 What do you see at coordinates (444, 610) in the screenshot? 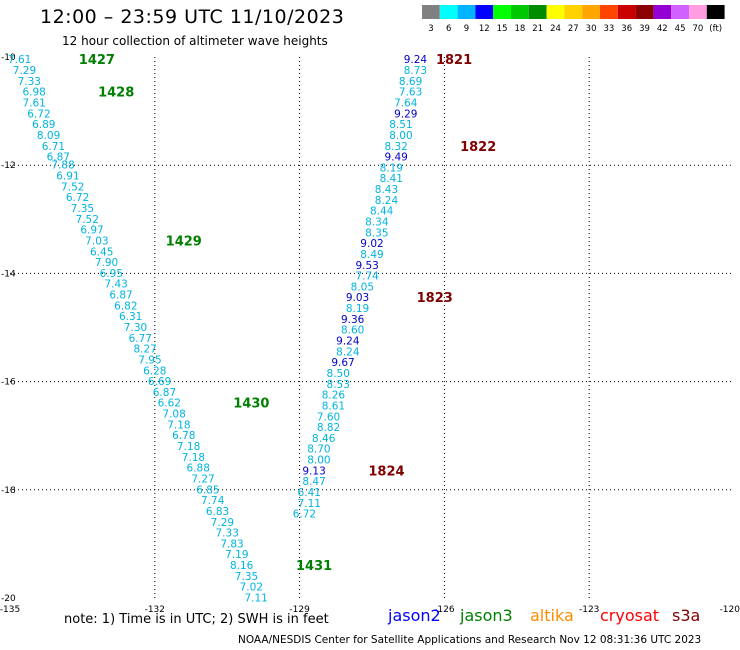
I see `x-tick-label: -126` at bounding box center [444, 610].